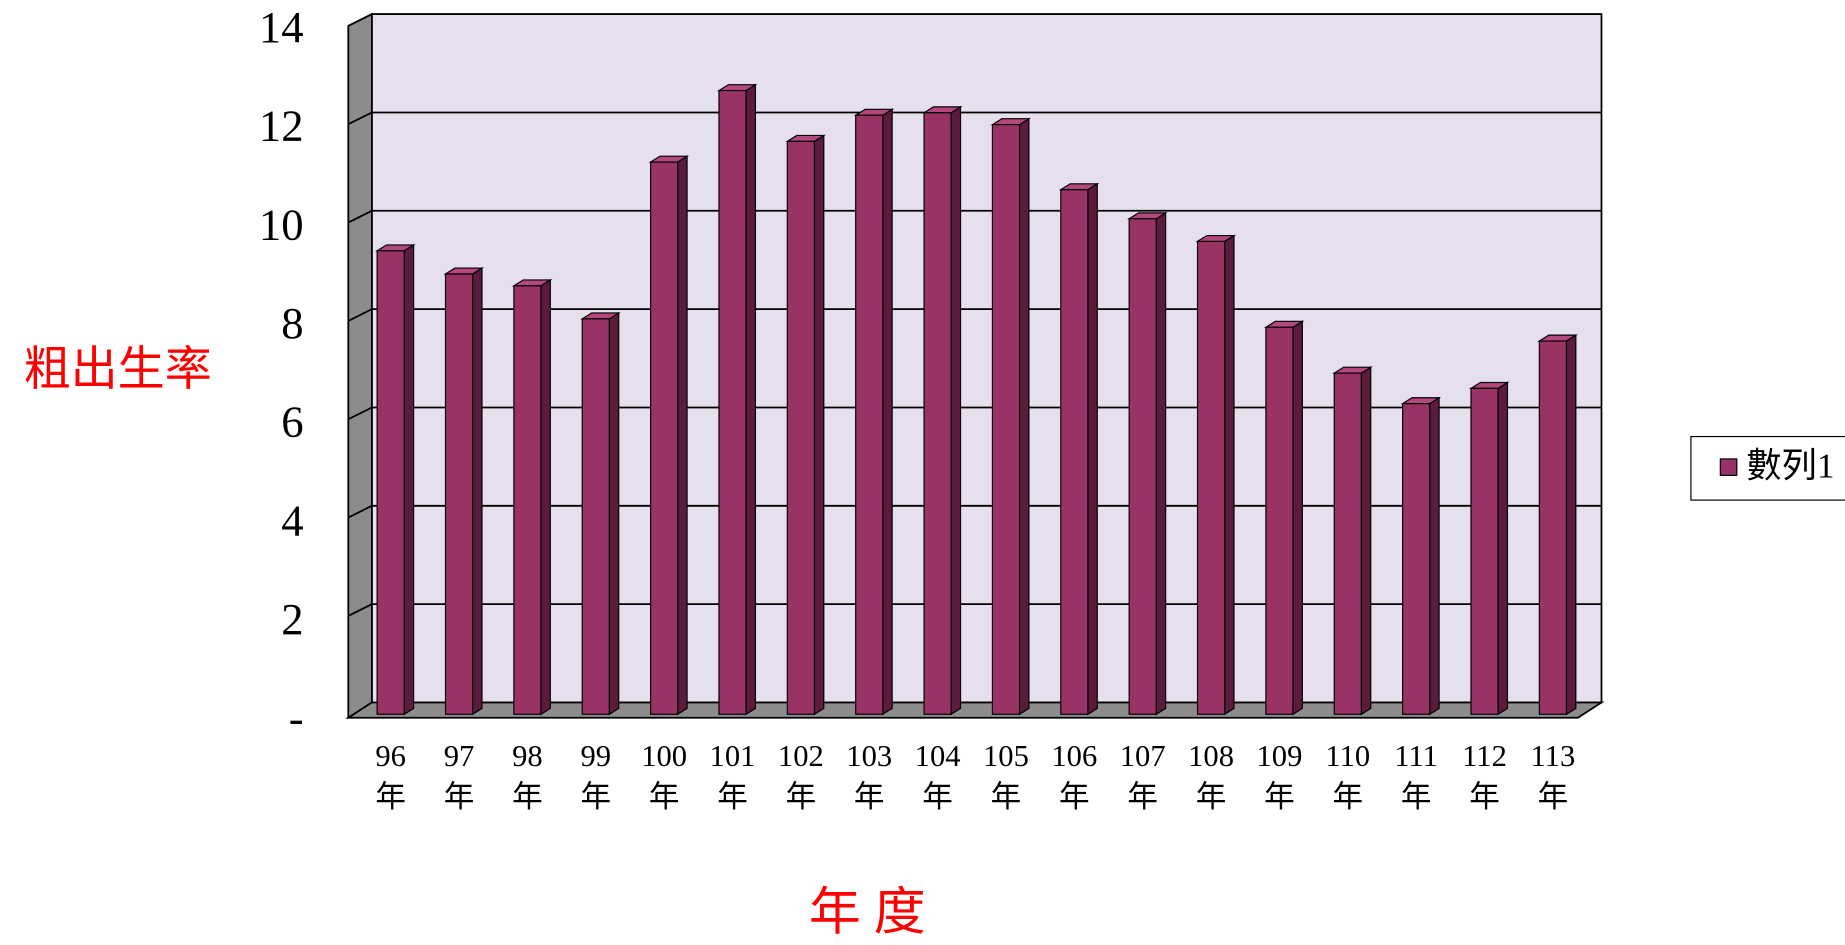  What do you see at coordinates (1484, 776) in the screenshot?
I see `x-tick-label: 112 年` at bounding box center [1484, 776].